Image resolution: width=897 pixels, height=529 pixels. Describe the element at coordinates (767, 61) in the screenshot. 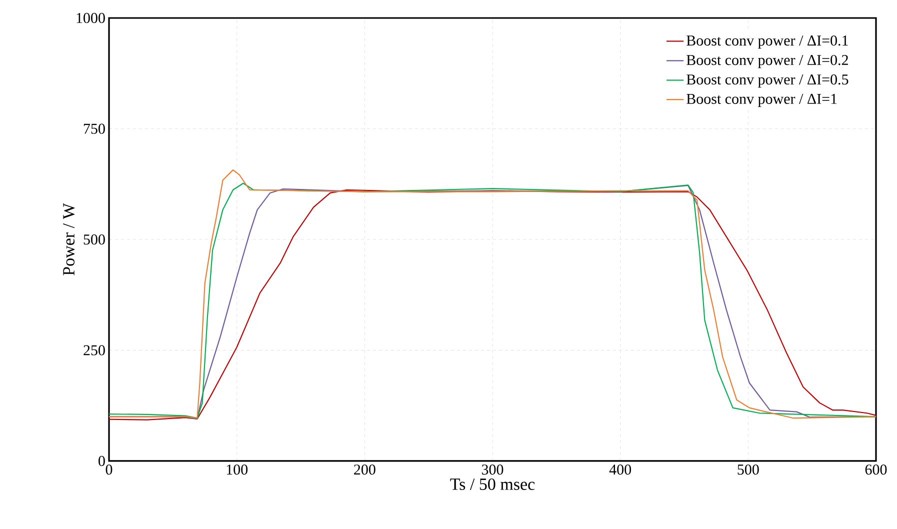

I see `legend-label: Boost conv power / ΔI=0.2` at that location.